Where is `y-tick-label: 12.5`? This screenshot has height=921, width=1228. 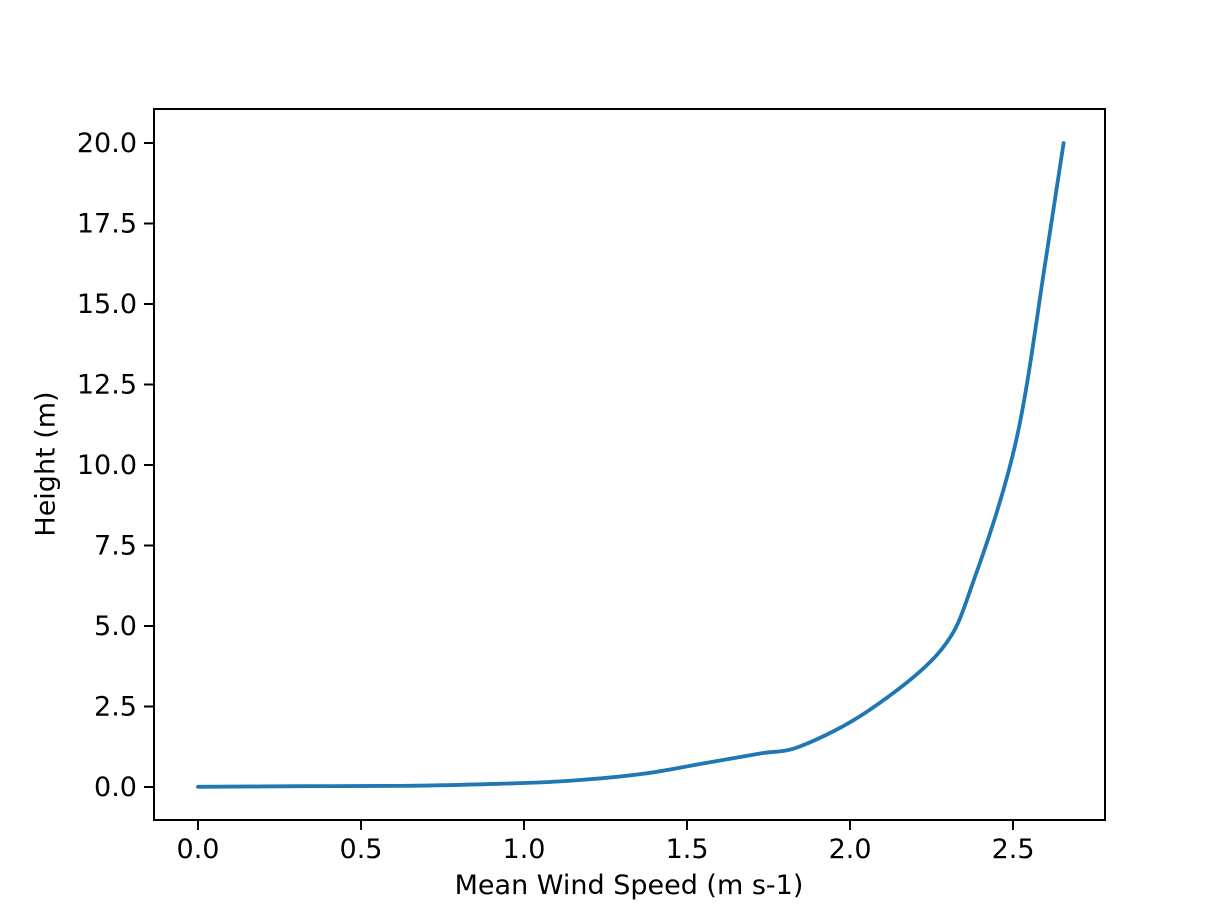 y-tick-label: 12.5 is located at coordinates (107, 385).